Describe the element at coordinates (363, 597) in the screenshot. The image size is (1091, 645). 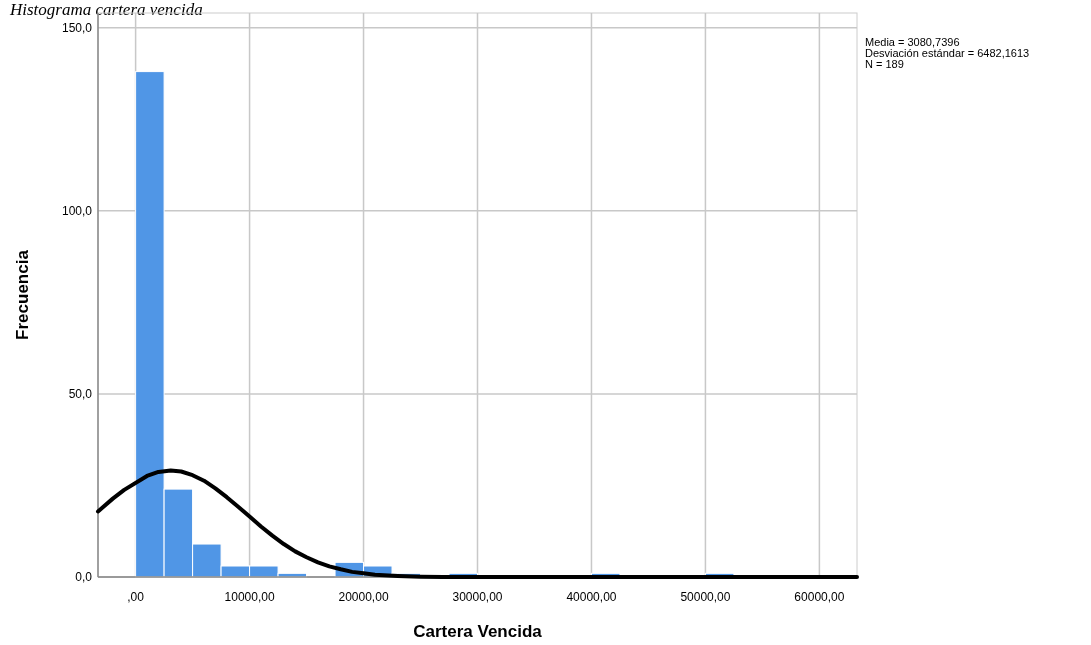
I see `x-tick-label: 20000,00` at that location.